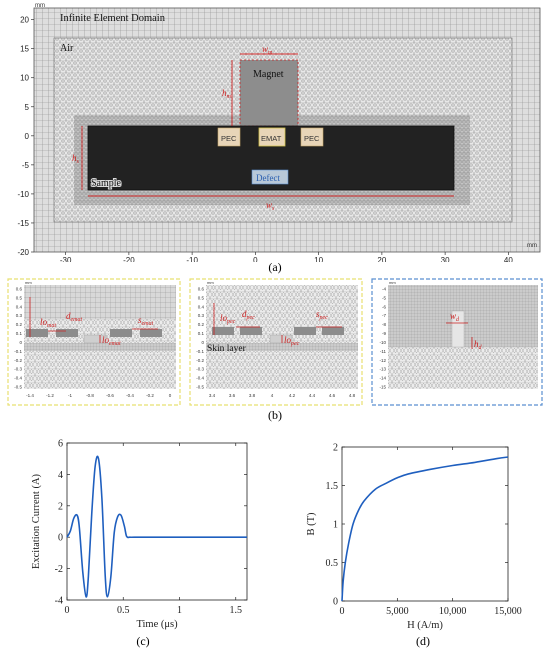  What do you see at coordinates (381, 259) in the screenshot?
I see `fig-a-x-tick-label: 20` at bounding box center [381, 259].